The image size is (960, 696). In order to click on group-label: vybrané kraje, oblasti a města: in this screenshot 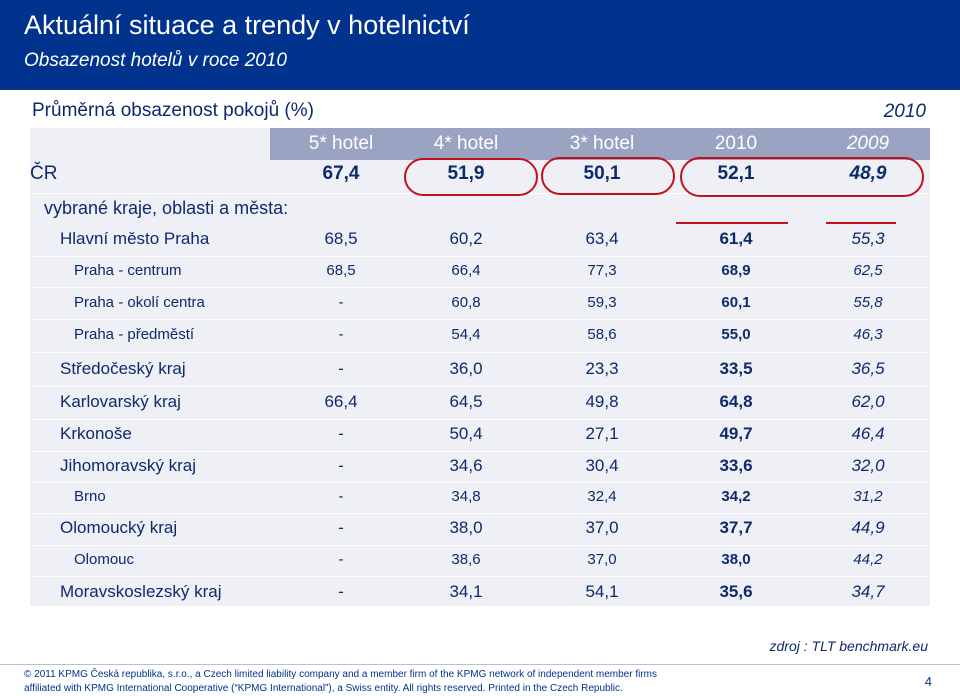, I will do `click(166, 208)`.